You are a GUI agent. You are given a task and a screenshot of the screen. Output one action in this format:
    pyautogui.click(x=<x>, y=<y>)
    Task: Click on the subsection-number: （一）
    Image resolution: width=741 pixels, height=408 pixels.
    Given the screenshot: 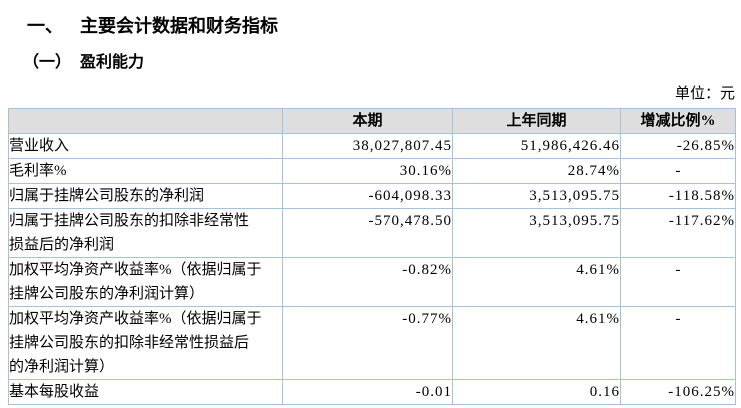 What is the action you would take?
    pyautogui.click(x=47, y=62)
    